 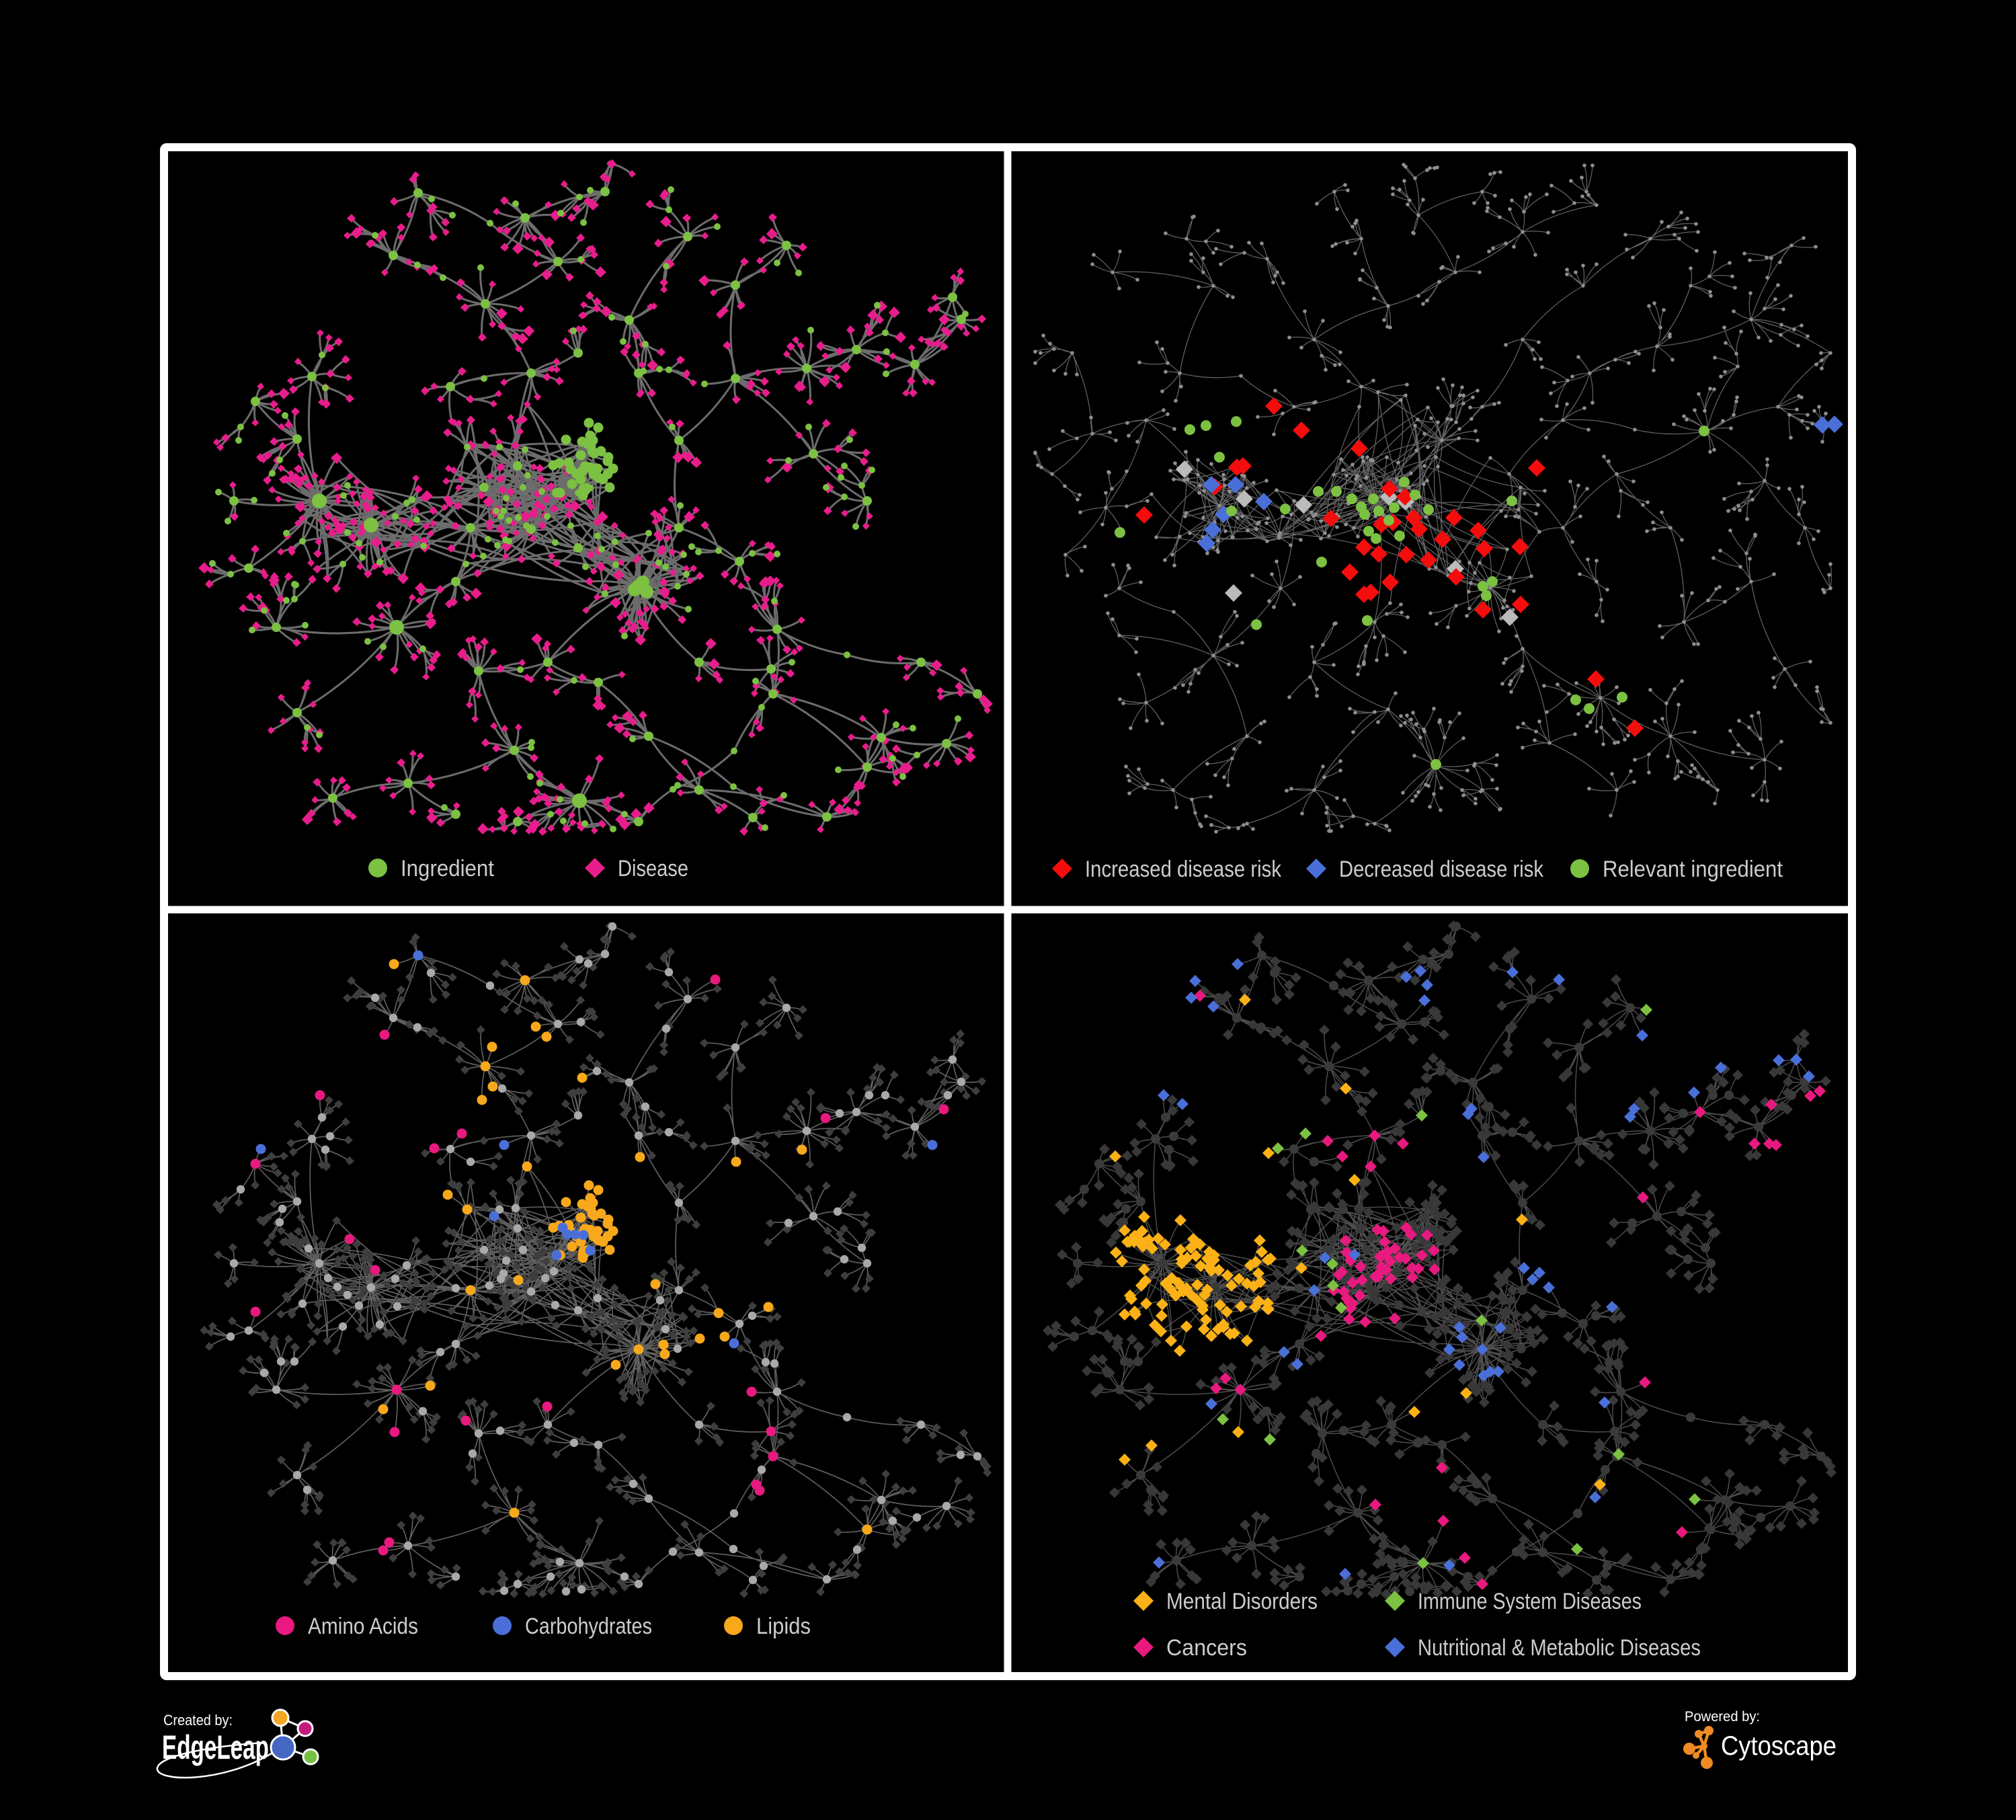 What do you see at coordinates (1441, 869) in the screenshot?
I see `svg-text: Decreased disease risk` at bounding box center [1441, 869].